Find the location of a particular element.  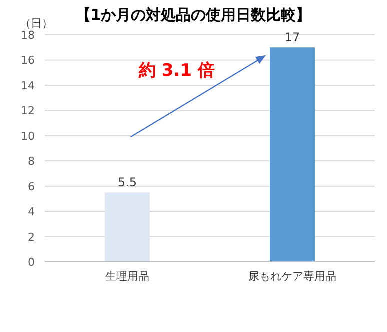

x-tick-label: 尿もれケア専用品 is located at coordinates (292, 276).